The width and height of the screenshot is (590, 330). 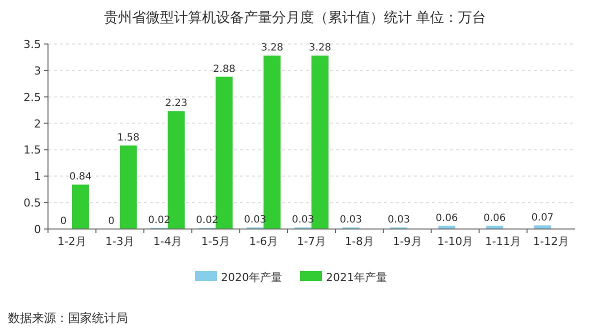 I want to click on x-tick-label: 1-9月, so click(x=407, y=241).